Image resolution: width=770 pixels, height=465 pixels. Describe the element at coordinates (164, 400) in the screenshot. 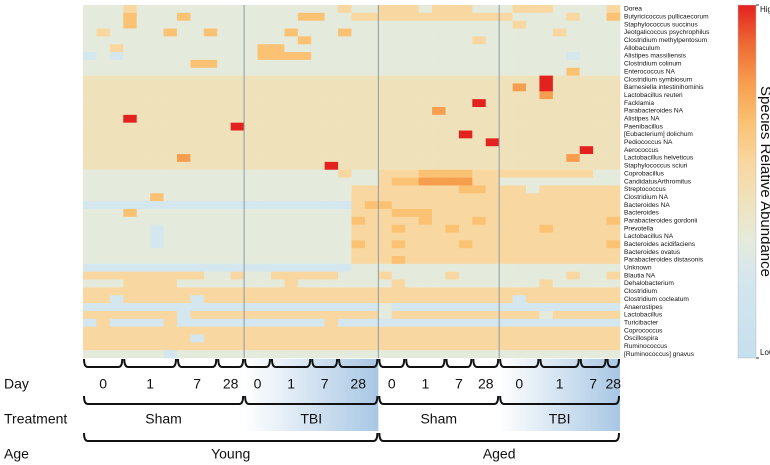

I see `treatment-bracket` at that location.